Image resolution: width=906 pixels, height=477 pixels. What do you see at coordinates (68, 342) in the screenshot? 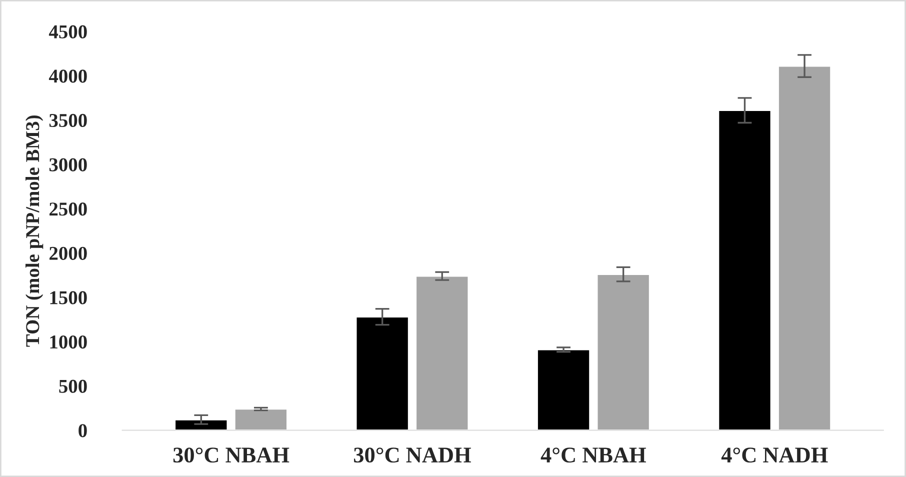
I see `y-tick-label: 1000` at bounding box center [68, 342].